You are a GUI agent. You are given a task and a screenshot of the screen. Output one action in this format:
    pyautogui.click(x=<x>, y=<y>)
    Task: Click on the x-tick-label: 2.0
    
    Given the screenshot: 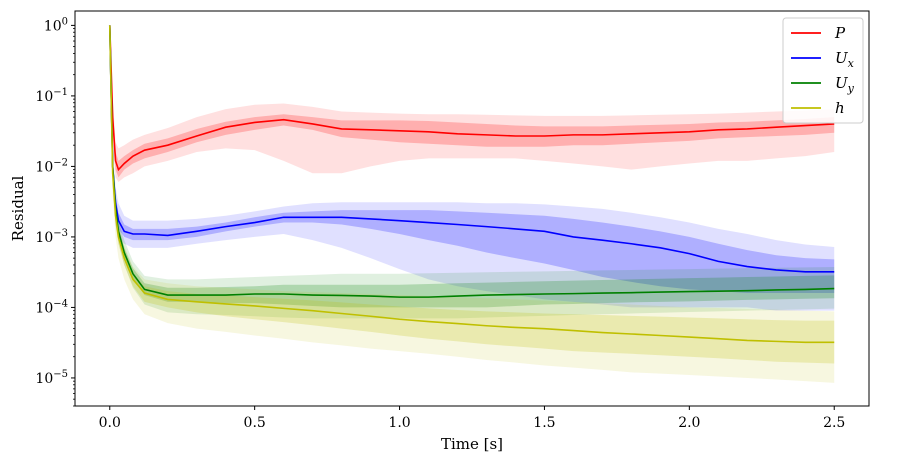 What is the action you would take?
    pyautogui.click(x=689, y=423)
    